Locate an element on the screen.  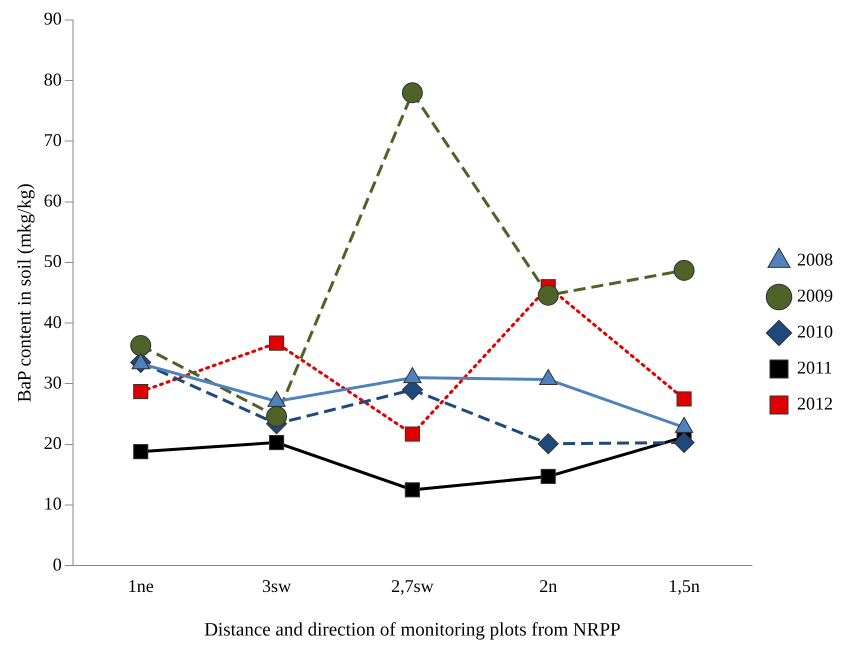
y-tick-label: 50 is located at coordinates (53, 261).